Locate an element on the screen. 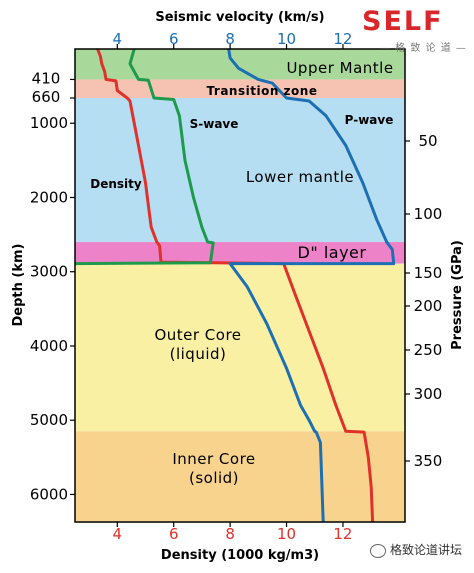  bottom-axis-title: Density (1000 kg/m3) is located at coordinates (240, 555).